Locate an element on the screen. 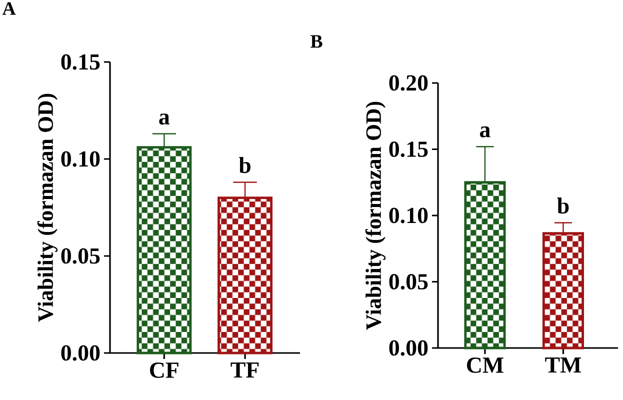  x-tick-label: CM is located at coordinates (485, 365).